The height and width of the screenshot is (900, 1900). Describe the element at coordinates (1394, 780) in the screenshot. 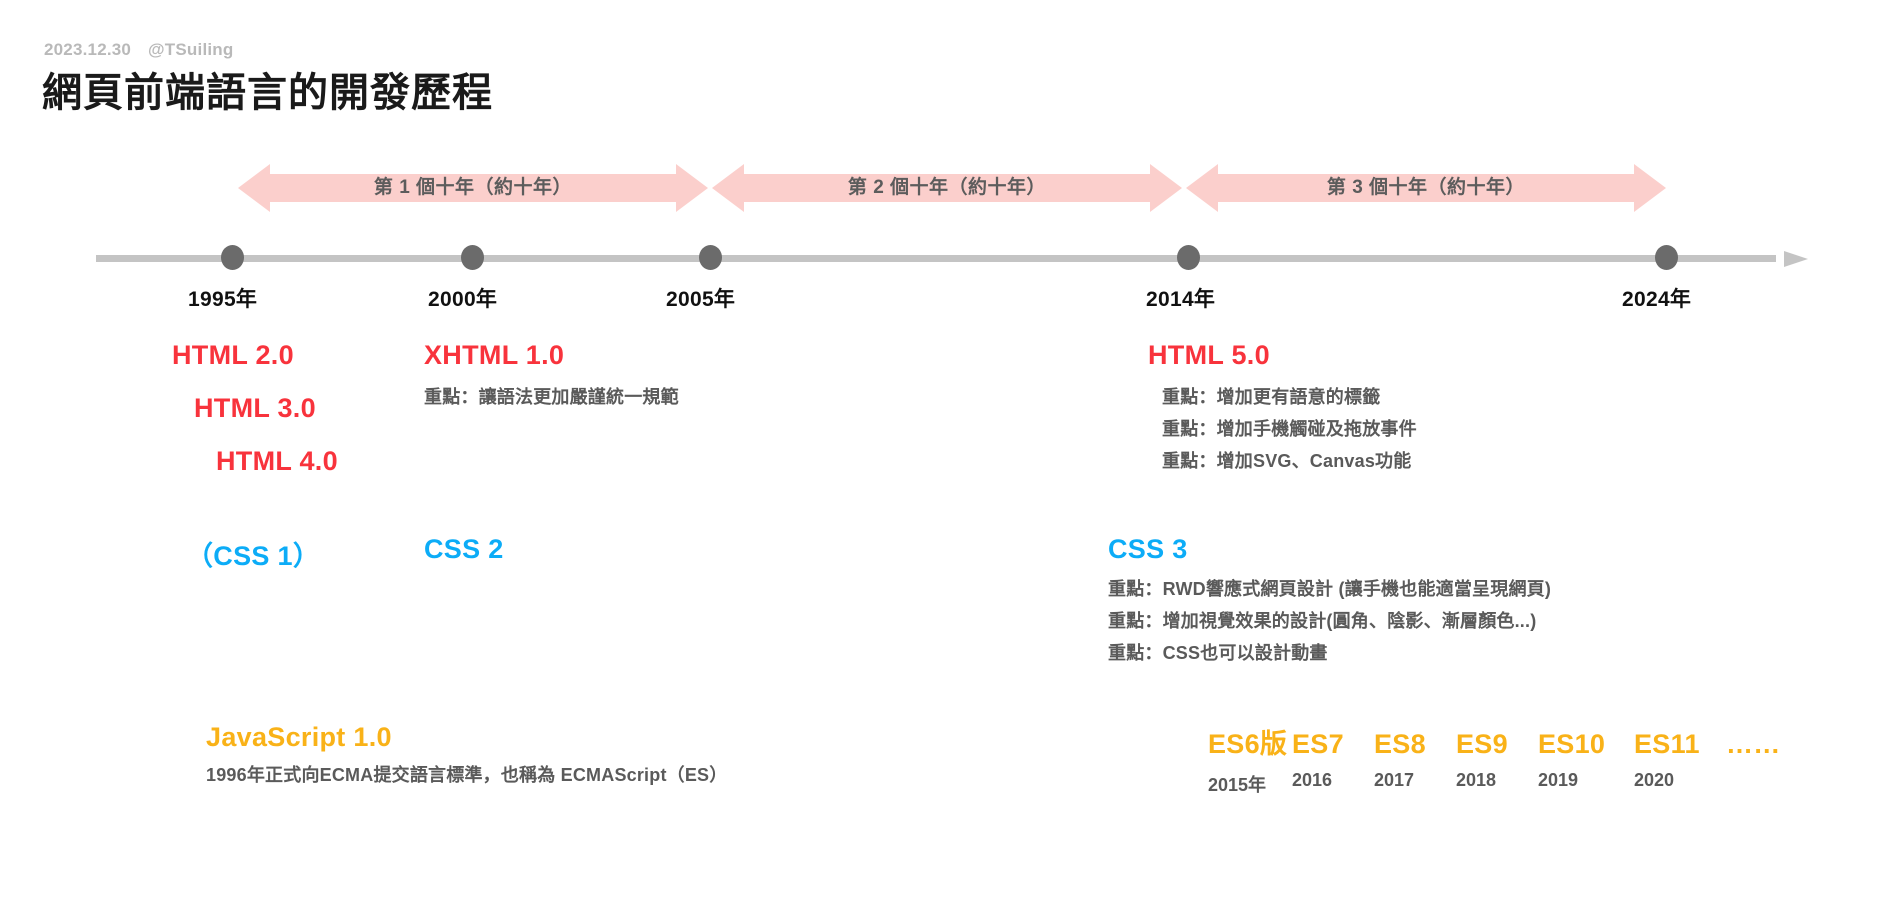

I see `es-year: 2017` at that location.